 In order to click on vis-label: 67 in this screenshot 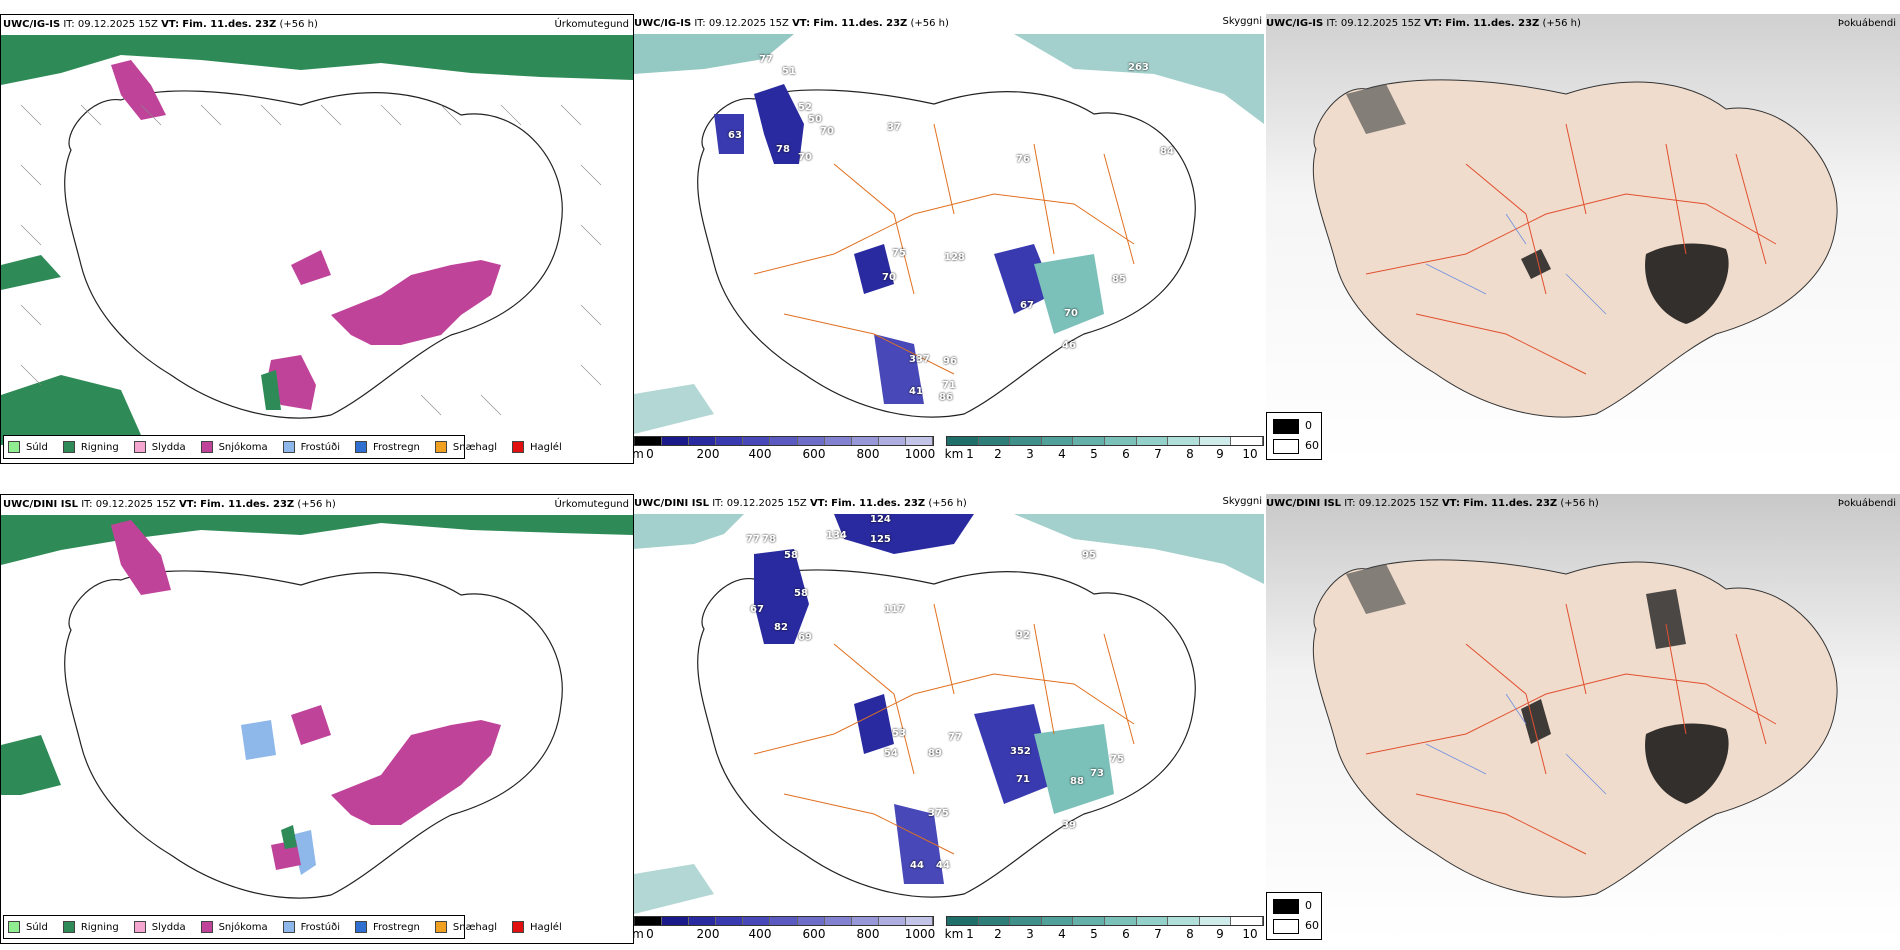, I will do `click(757, 609)`.